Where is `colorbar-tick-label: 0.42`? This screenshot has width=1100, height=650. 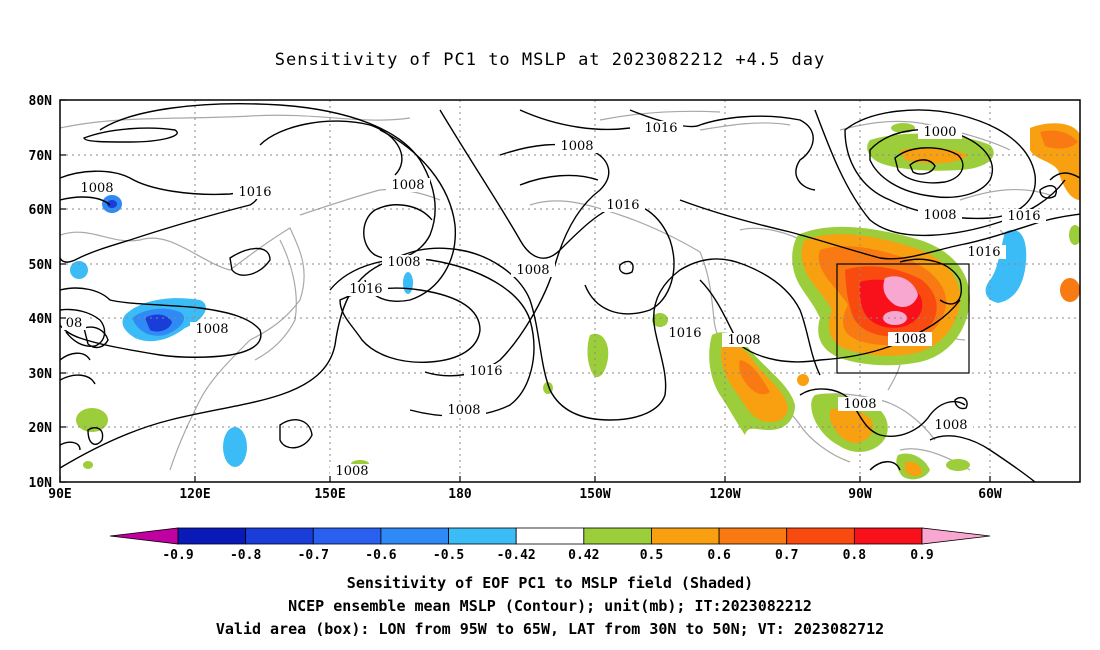
colorbar-tick-label: 0.42 is located at coordinates (583, 555).